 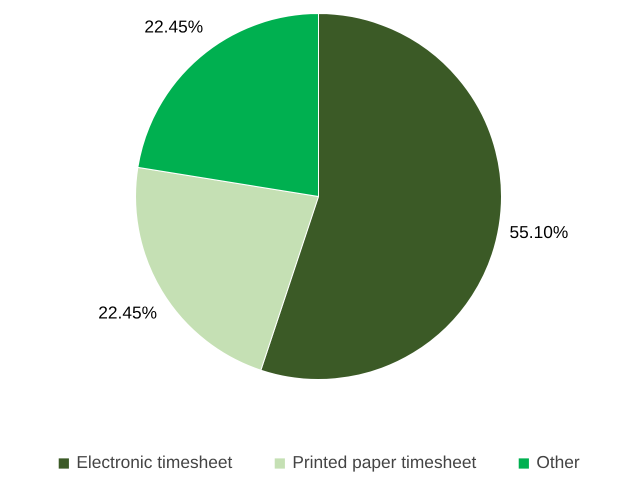 What do you see at coordinates (538, 232) in the screenshot?
I see `data-label: 55.10%` at bounding box center [538, 232].